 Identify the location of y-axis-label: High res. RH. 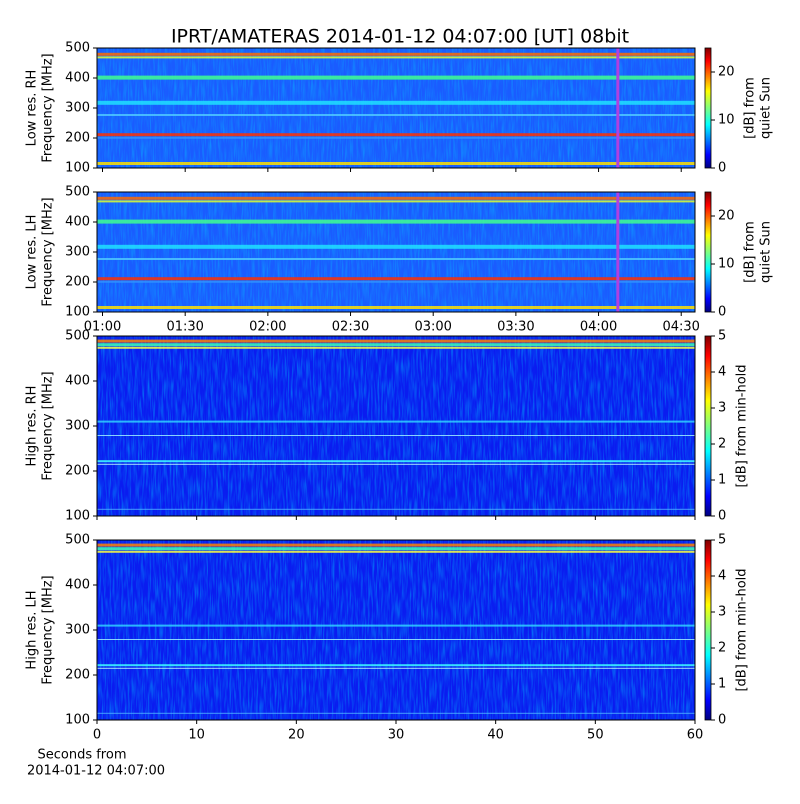
(32, 426).